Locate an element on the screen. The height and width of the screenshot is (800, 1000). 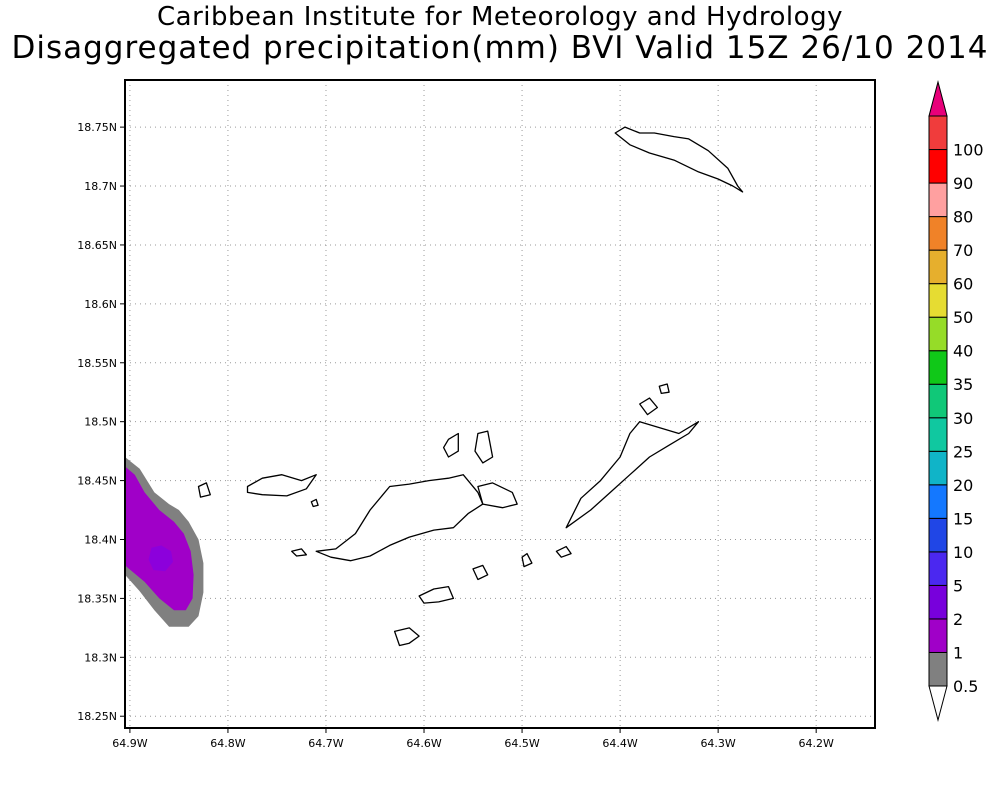
precip-contours is located at coordinates (164, 542).